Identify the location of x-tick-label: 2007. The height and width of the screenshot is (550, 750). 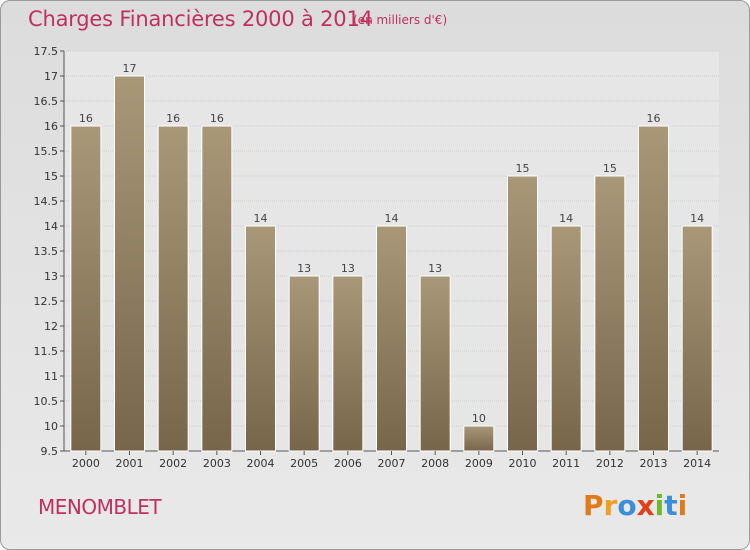
(392, 463).